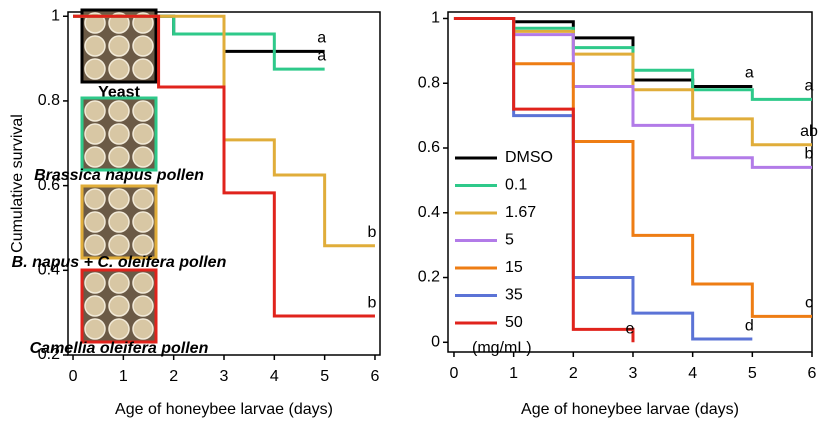 This screenshot has height=425, width=825. I want to click on significance-label: c, so click(809, 303).